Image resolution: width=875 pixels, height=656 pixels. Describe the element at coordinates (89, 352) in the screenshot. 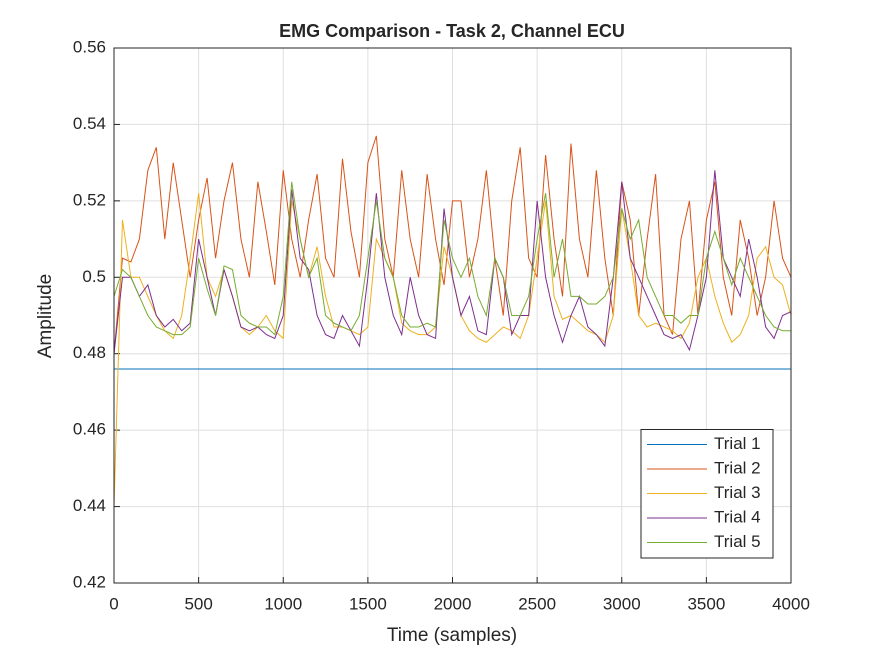

I see `y-tick-label: 0.48` at that location.